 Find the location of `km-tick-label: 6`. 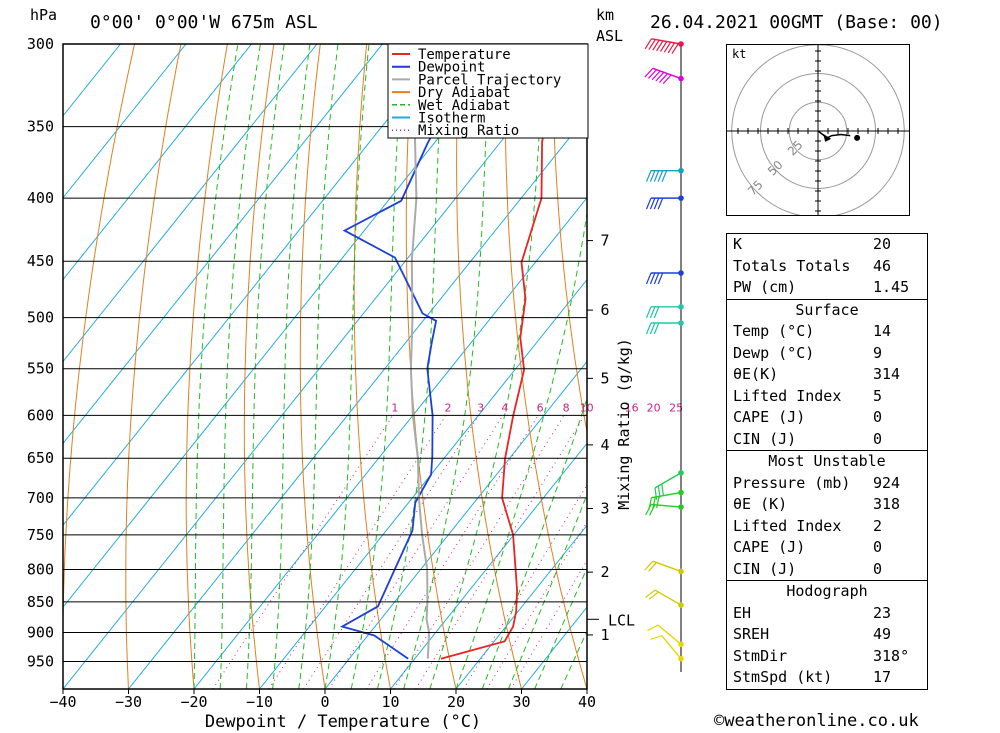

km-tick-label: 6 is located at coordinates (604, 310).